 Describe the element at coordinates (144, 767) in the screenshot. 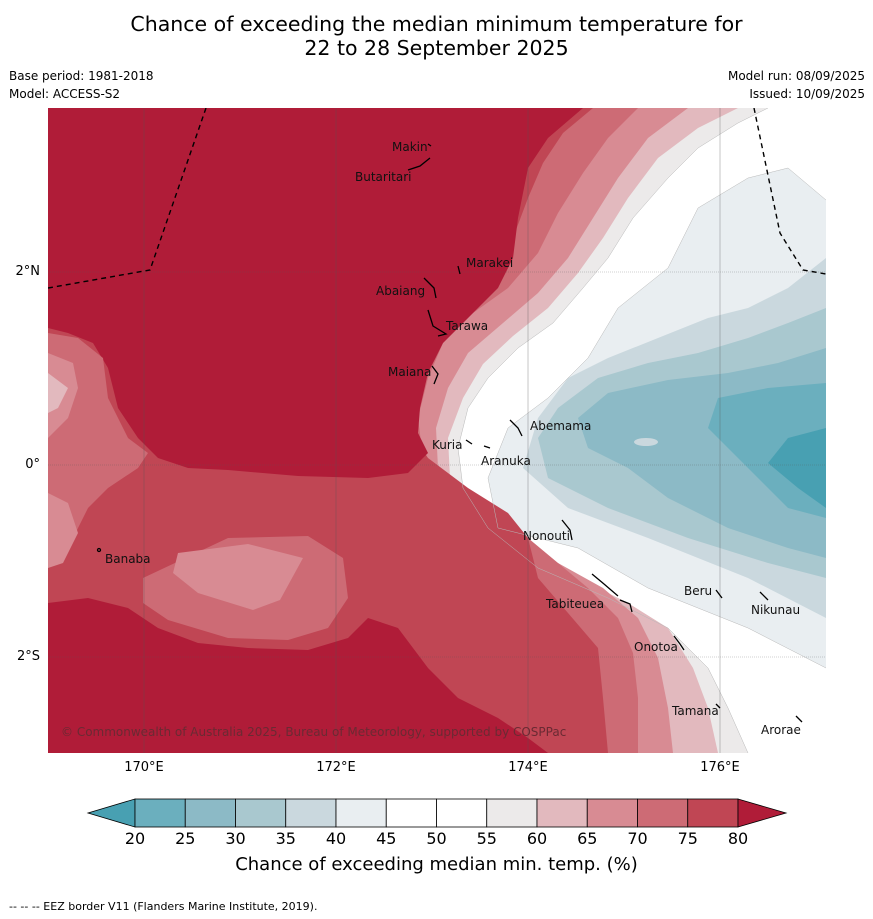

I see `lon-label-170e: 170°E` at that location.